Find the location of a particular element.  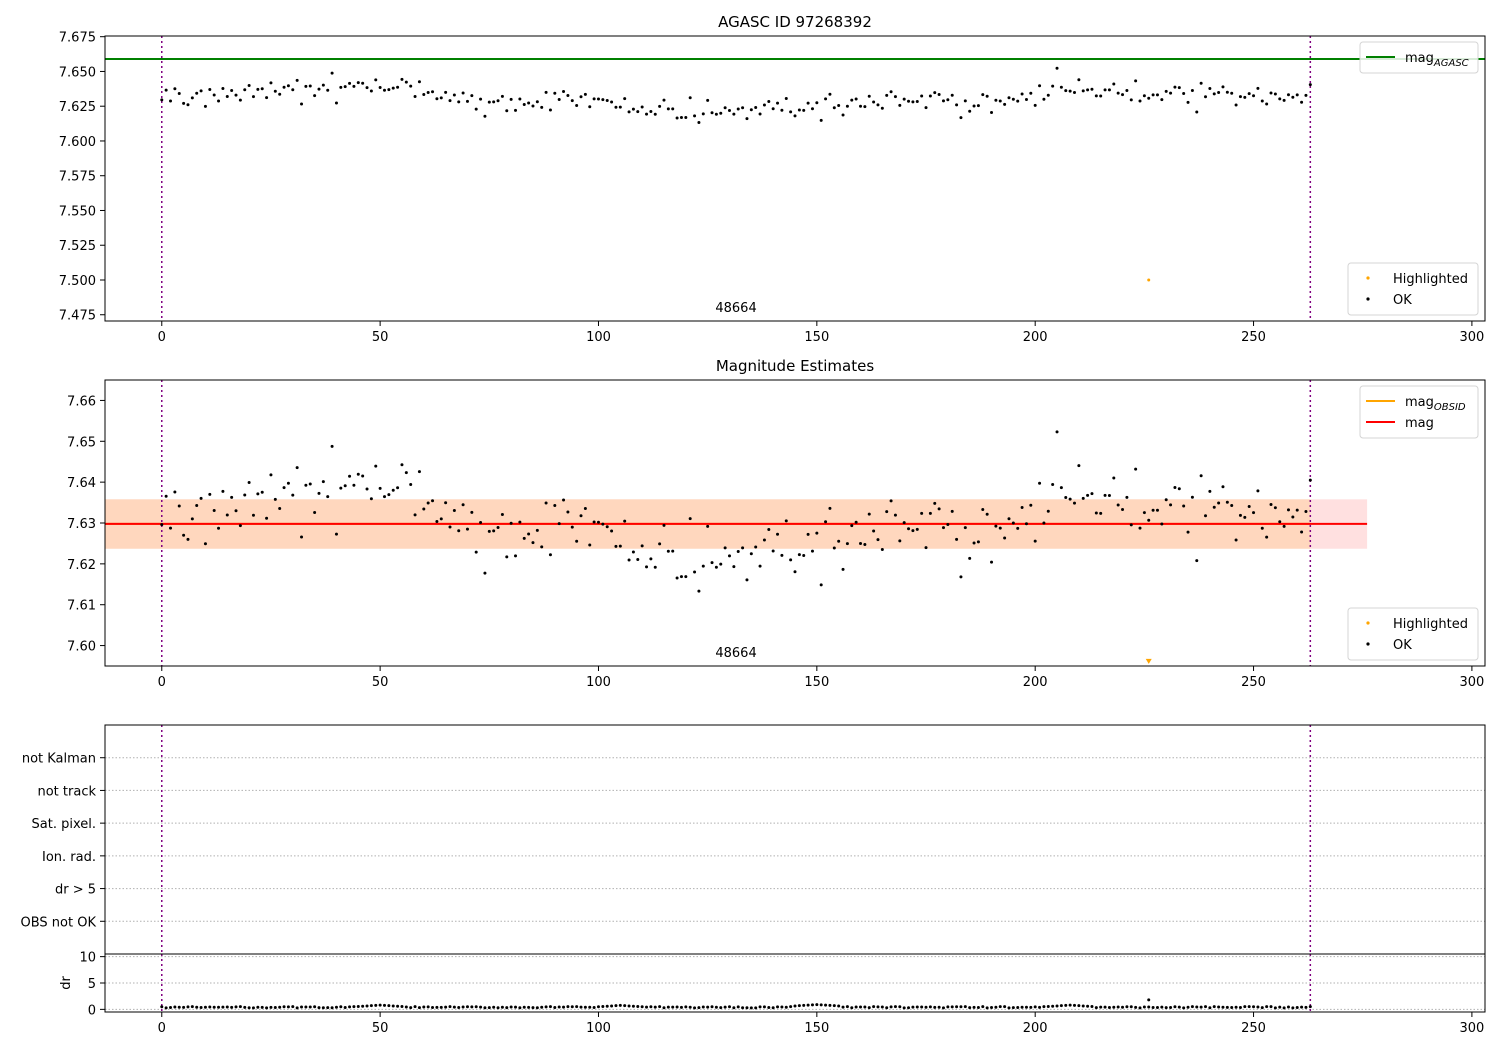

x-tick-label: 300 is located at coordinates (1471, 337).